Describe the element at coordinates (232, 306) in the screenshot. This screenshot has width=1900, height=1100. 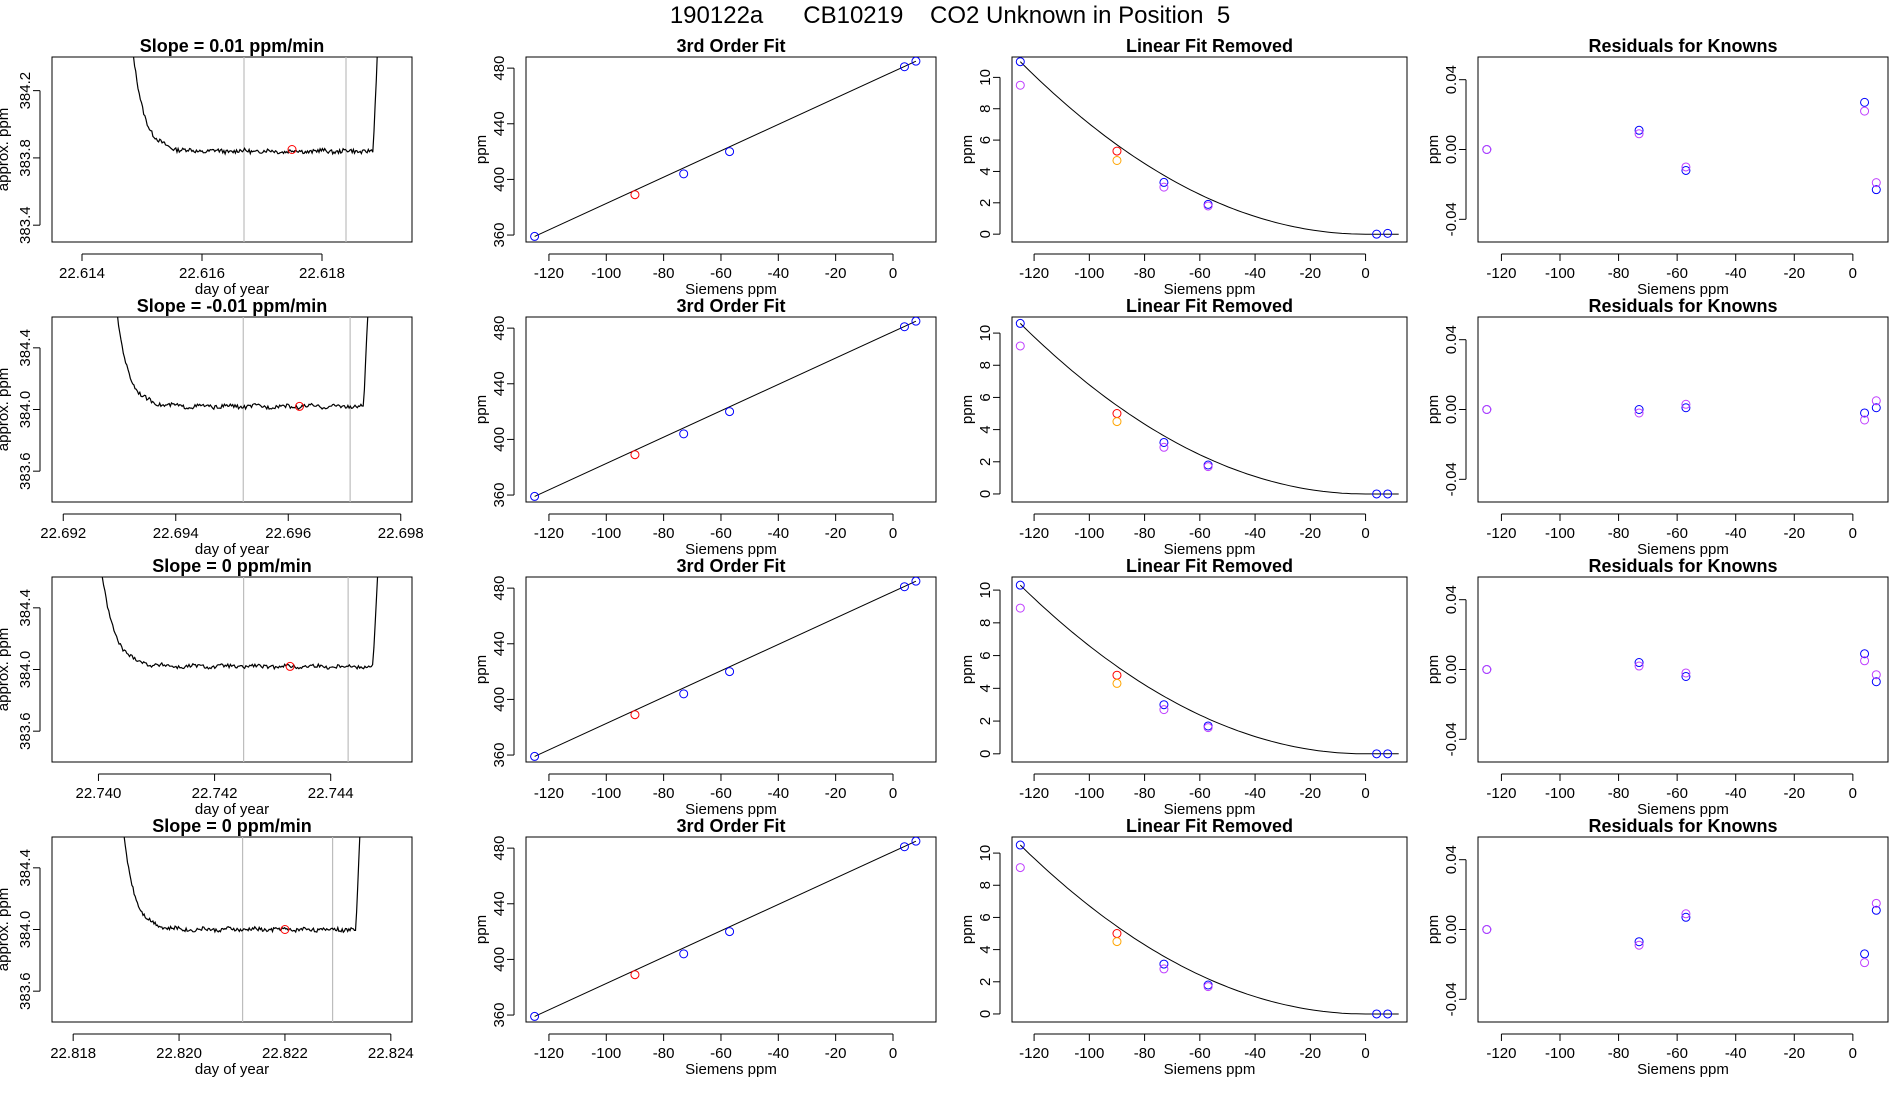
I see `chart-title: Slope = -0.01 ppm/min` at that location.